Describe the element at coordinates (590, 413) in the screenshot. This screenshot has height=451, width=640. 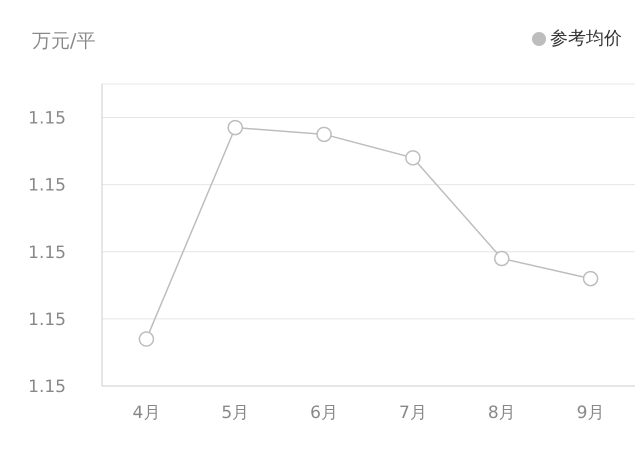
I see `x-tick-label: 9月` at that location.